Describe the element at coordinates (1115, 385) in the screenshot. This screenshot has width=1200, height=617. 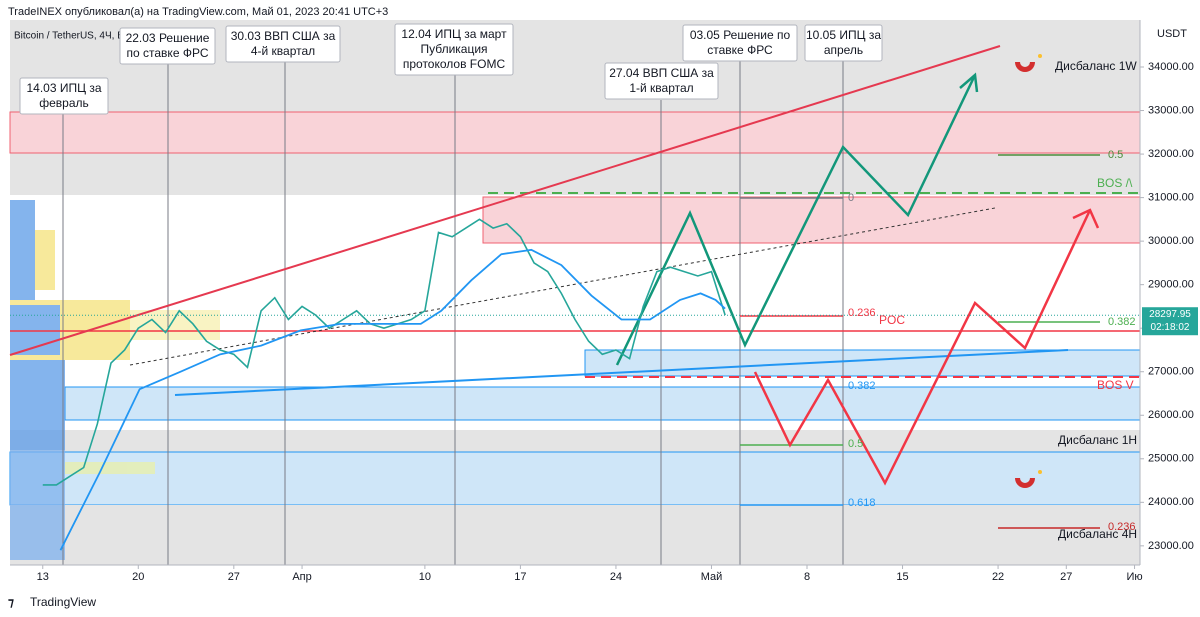
I see `chart-label: BOS V` at that location.